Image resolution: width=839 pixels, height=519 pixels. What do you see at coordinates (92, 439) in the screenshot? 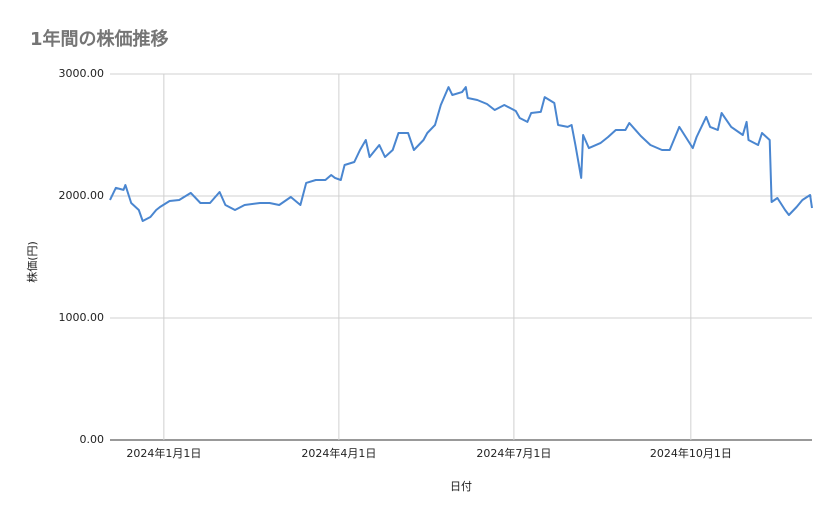
I see `y-tick-label: 0.00` at bounding box center [92, 439].